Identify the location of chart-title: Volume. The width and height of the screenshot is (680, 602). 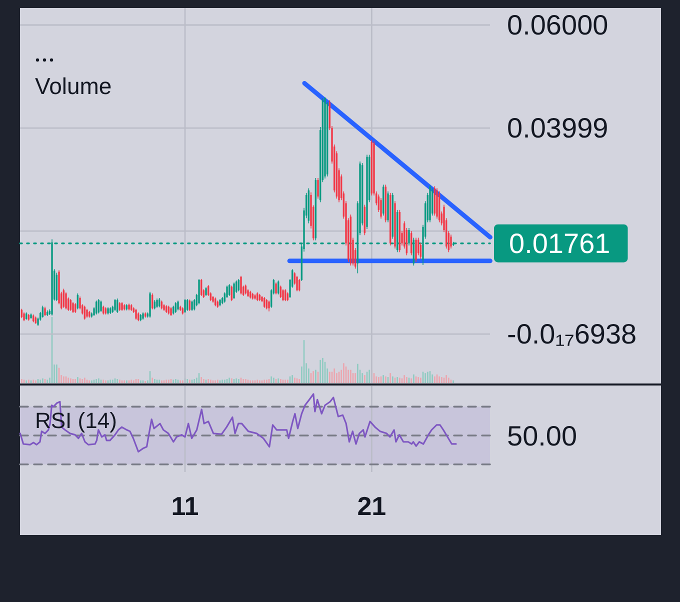
(73, 86).